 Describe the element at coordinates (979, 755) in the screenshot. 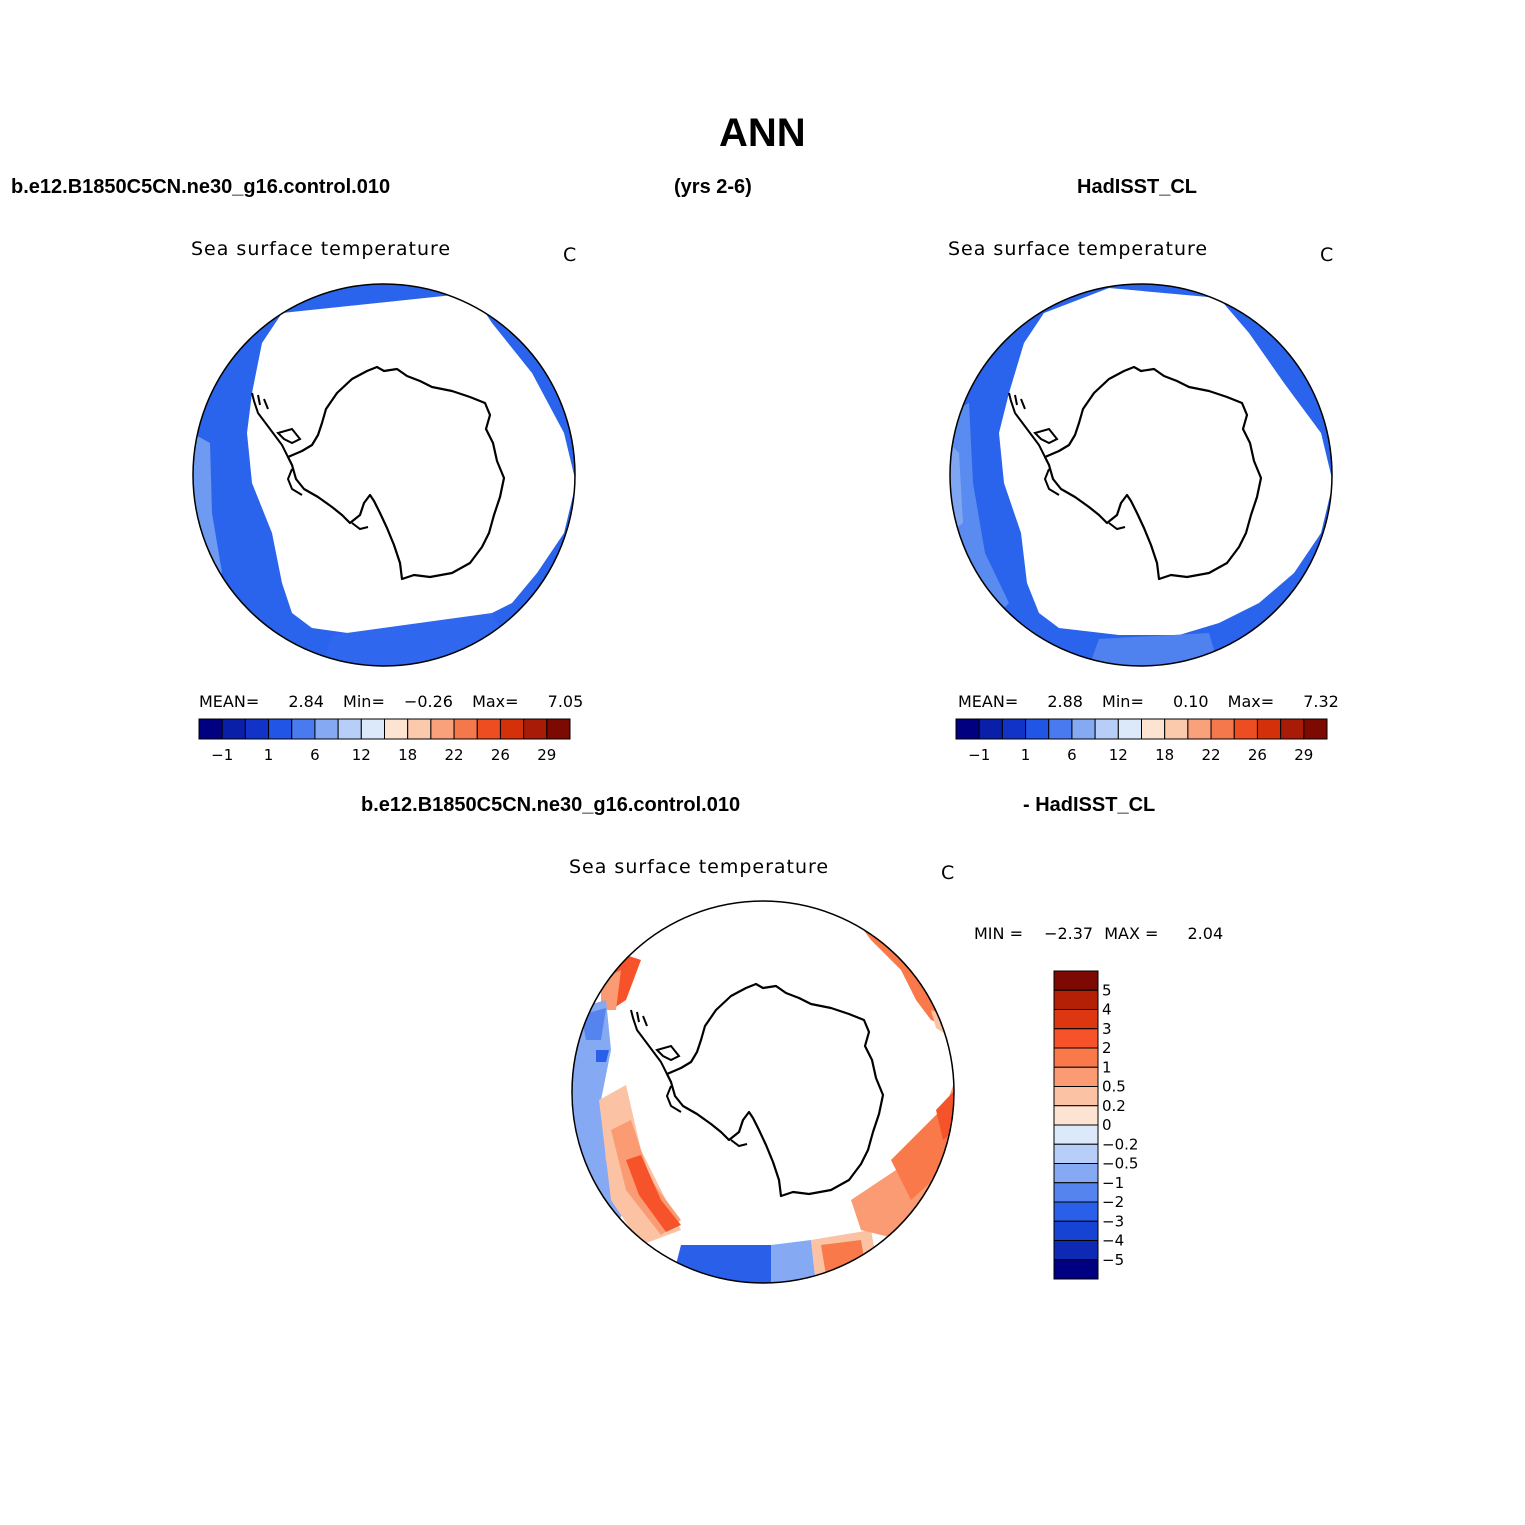

I see `obs-colorbar-tick-label: −1` at that location.